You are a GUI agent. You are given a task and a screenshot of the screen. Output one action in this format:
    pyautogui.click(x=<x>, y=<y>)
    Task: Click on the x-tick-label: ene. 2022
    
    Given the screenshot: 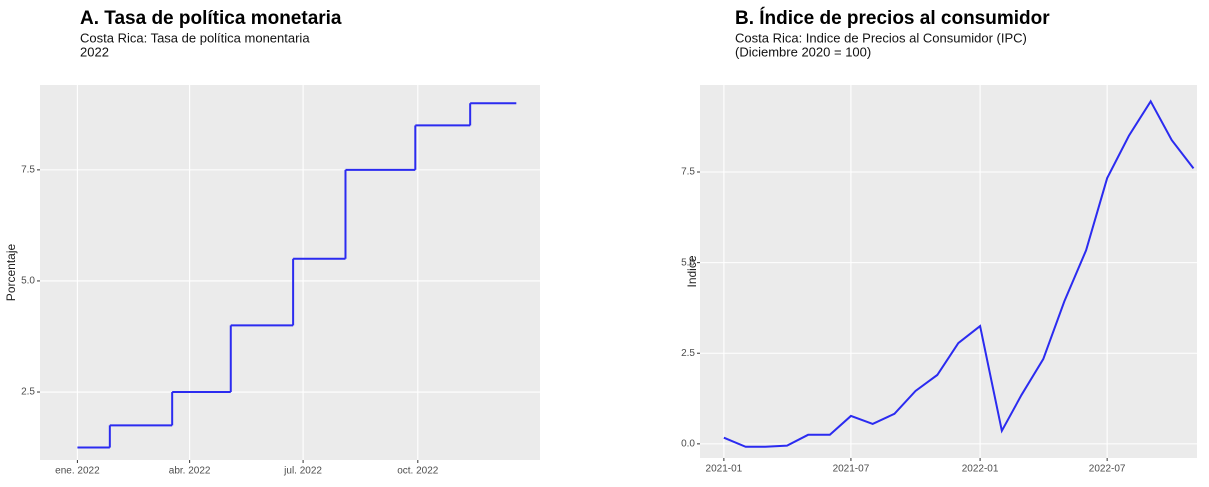 What is the action you would take?
    pyautogui.click(x=77, y=471)
    